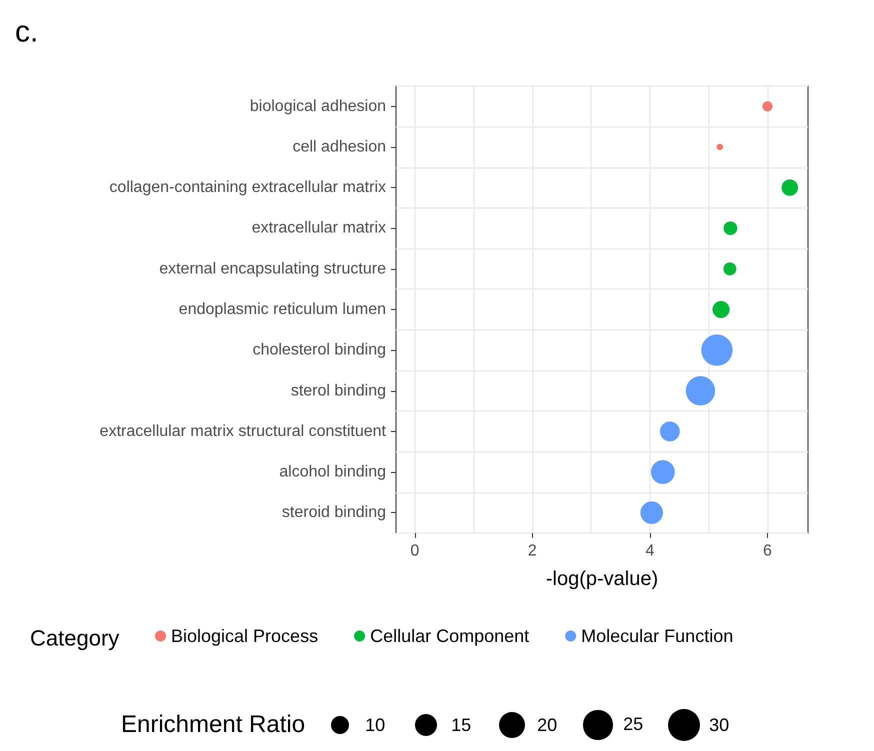 The image size is (874, 751). What do you see at coordinates (532, 551) in the screenshot?
I see `x-tick-label: 2` at bounding box center [532, 551].